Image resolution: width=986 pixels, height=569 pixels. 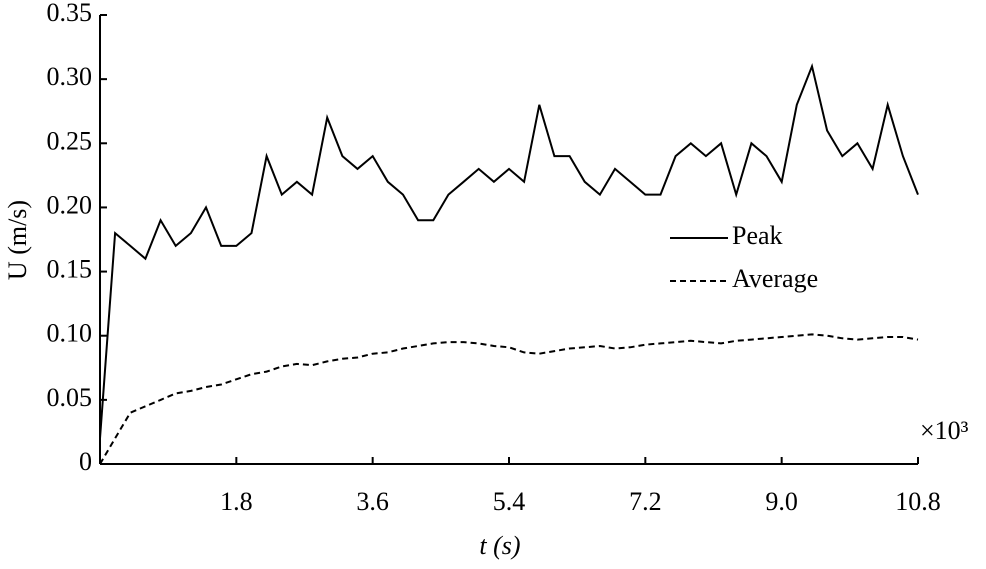 I want to click on y-tick-label: 0.25, so click(x=70, y=140).